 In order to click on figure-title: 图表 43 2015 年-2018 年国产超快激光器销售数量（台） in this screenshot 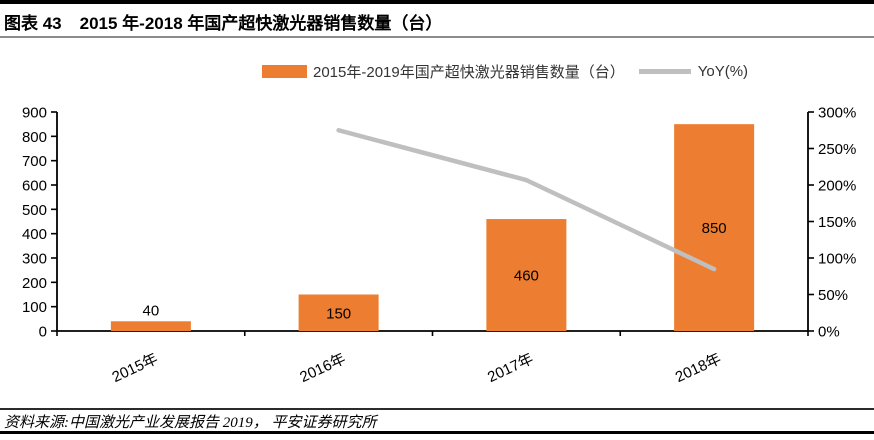, I will do `click(434, 21)`.